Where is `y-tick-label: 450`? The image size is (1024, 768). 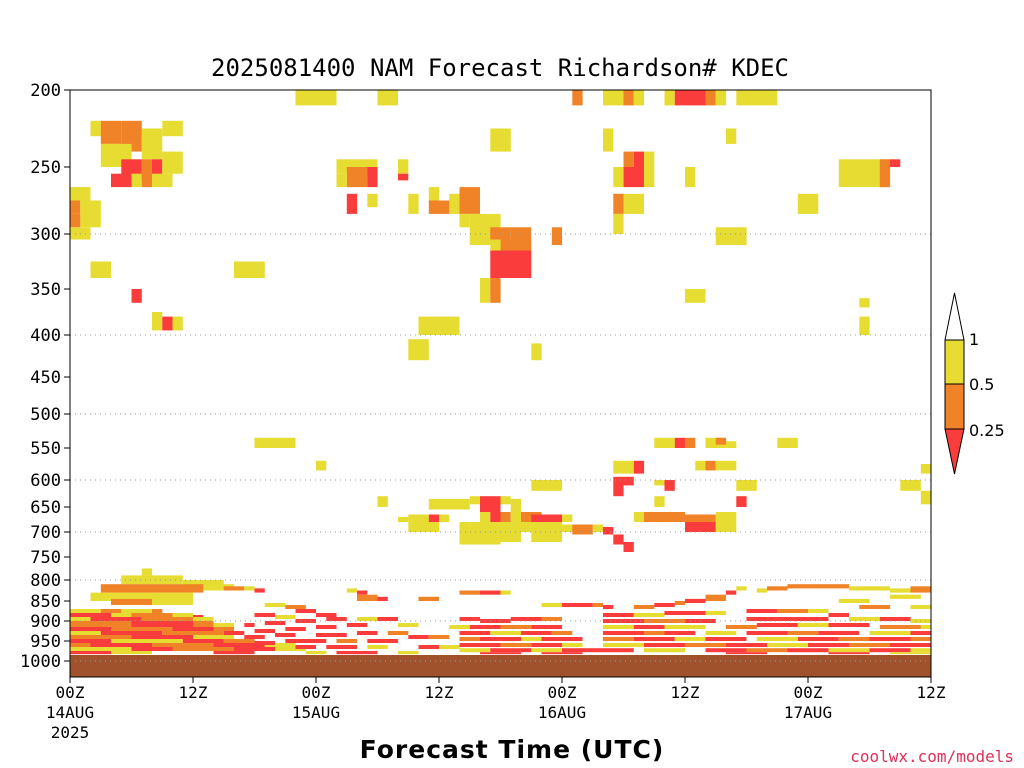
y-tick-label: 450 is located at coordinates (45, 378).